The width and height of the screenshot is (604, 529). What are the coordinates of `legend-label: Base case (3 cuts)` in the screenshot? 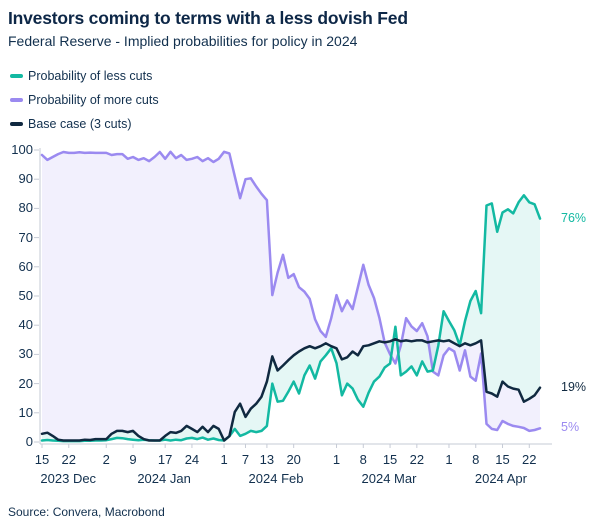 It's located at (80, 124).